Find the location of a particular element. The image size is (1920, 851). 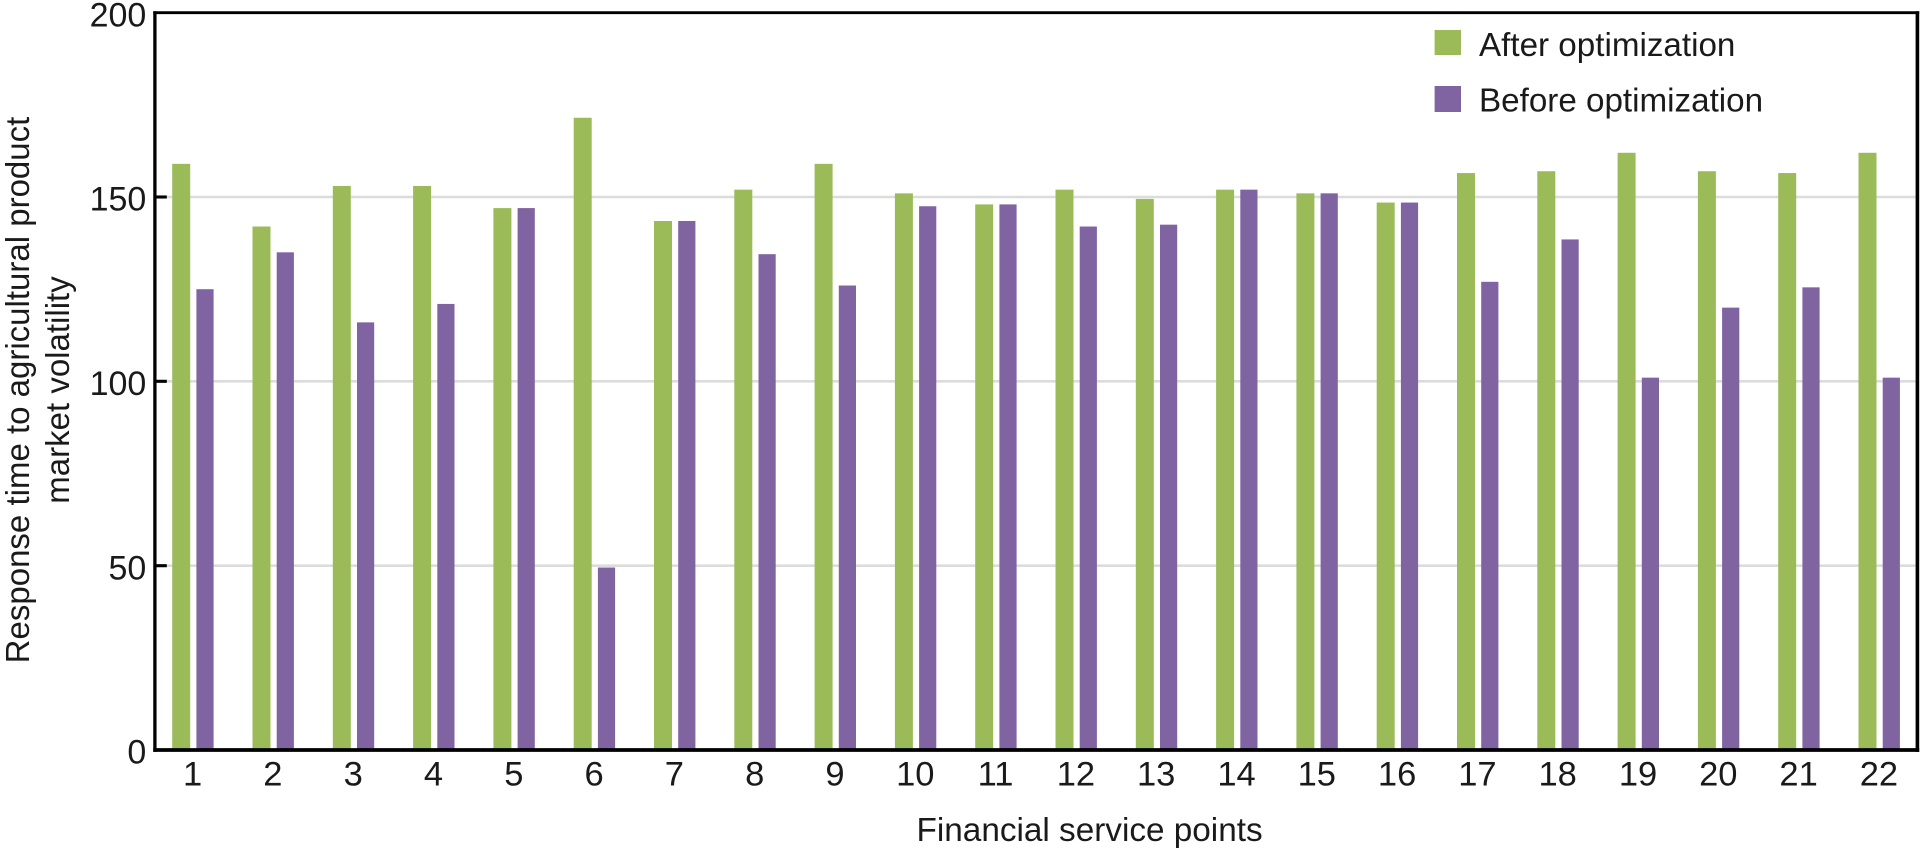

svg-text: 12 is located at coordinates (1076, 775).